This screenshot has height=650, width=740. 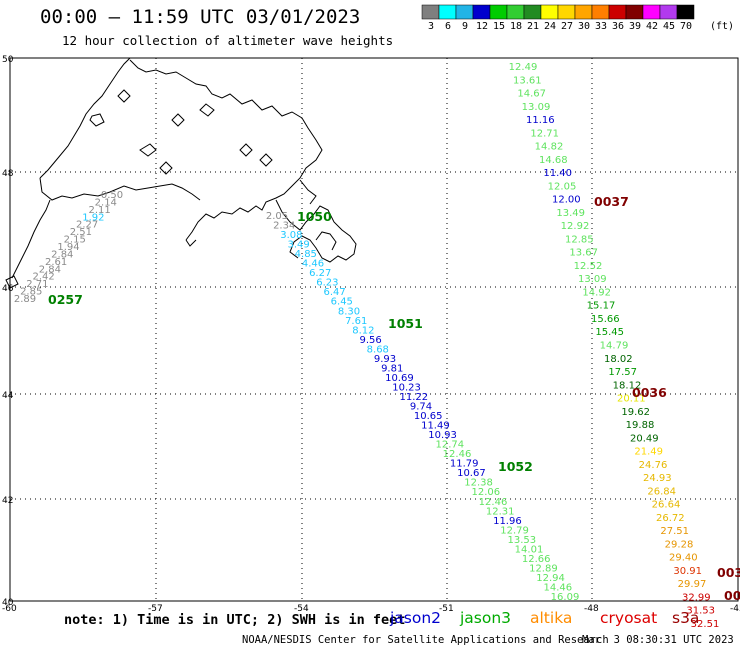 What do you see at coordinates (399, 378) in the screenshot?
I see `wave-height-value: 10.69` at bounding box center [399, 378].